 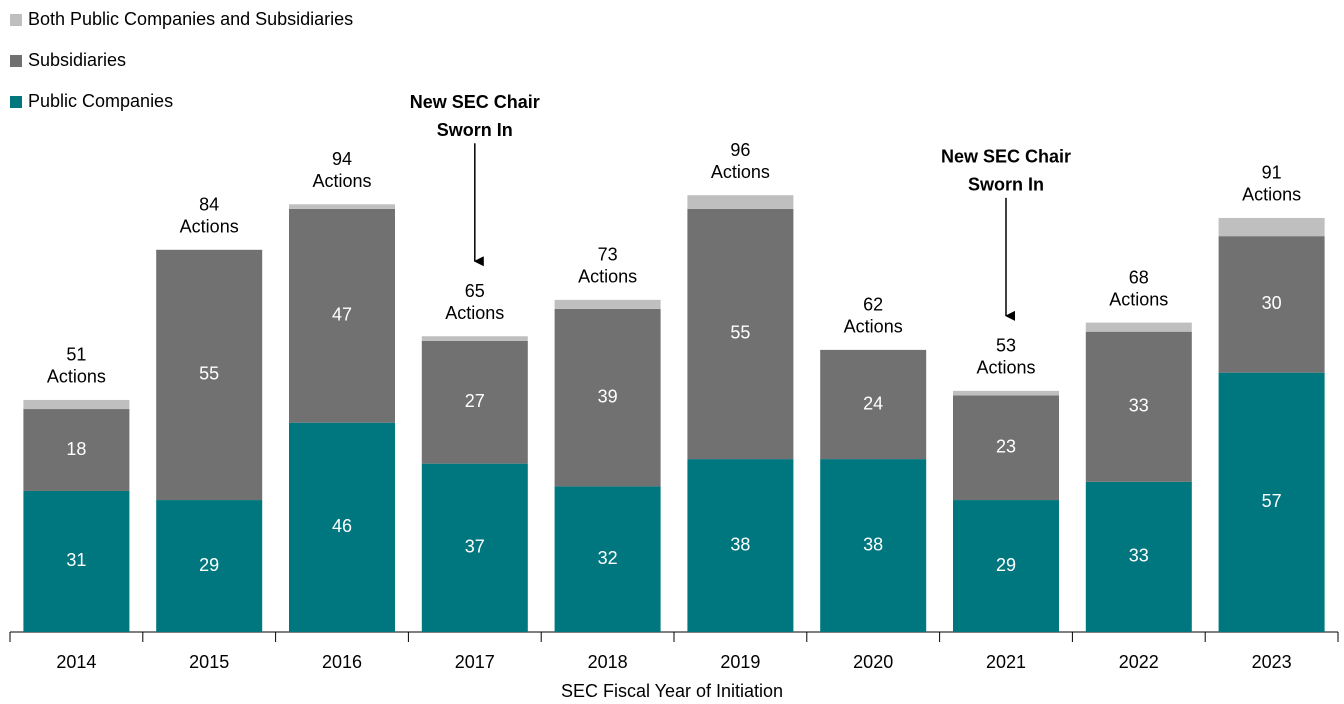 What do you see at coordinates (77, 60) in the screenshot?
I see `legend-label: Subsidiaries` at bounding box center [77, 60].